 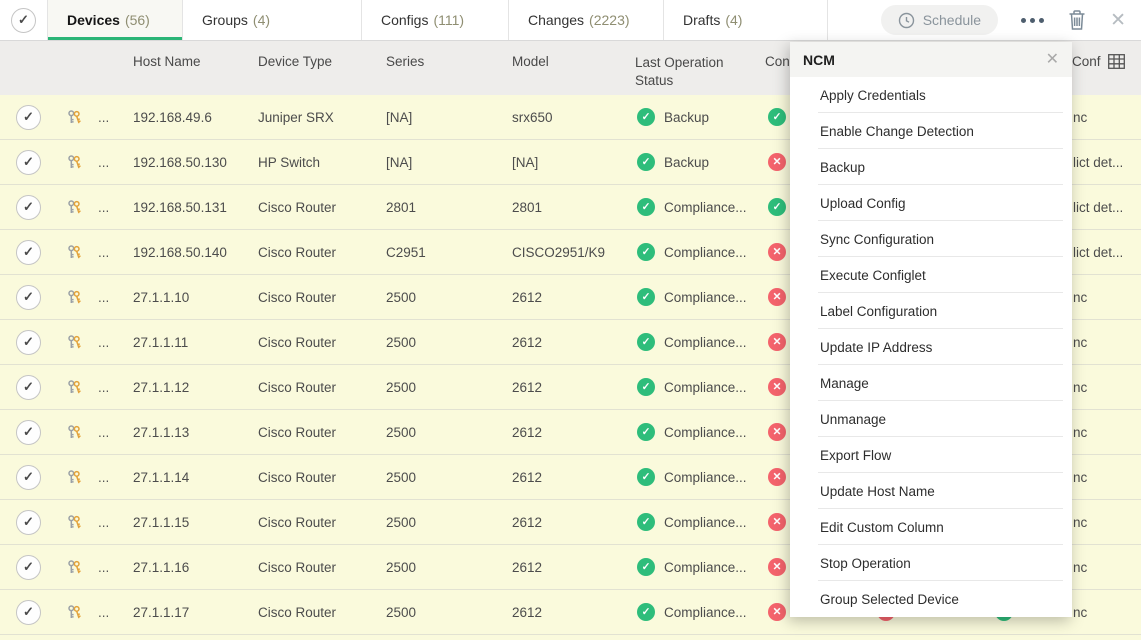 I want to click on menu-item-backup: Backup, so click(x=931, y=167).